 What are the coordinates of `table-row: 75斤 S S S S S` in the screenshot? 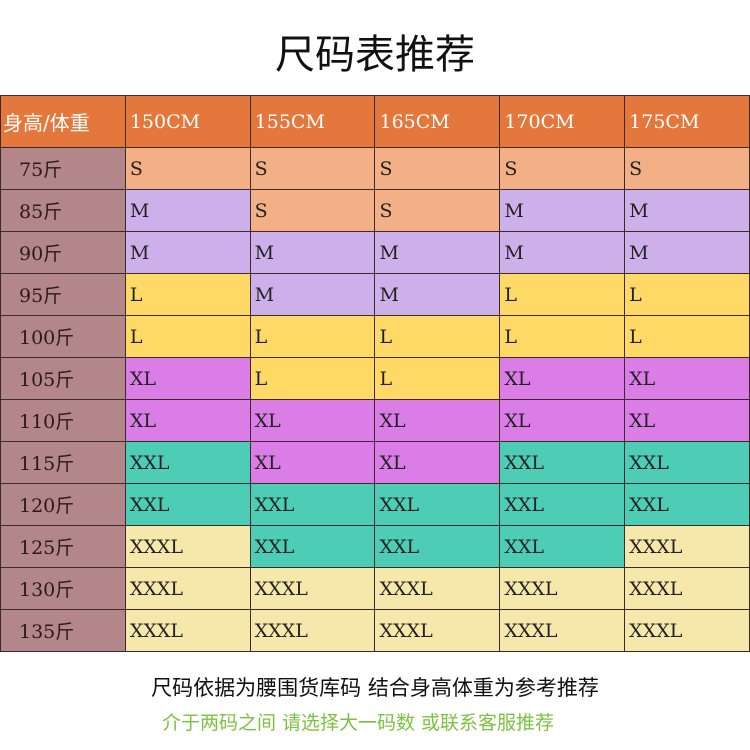 It's located at (375, 168).